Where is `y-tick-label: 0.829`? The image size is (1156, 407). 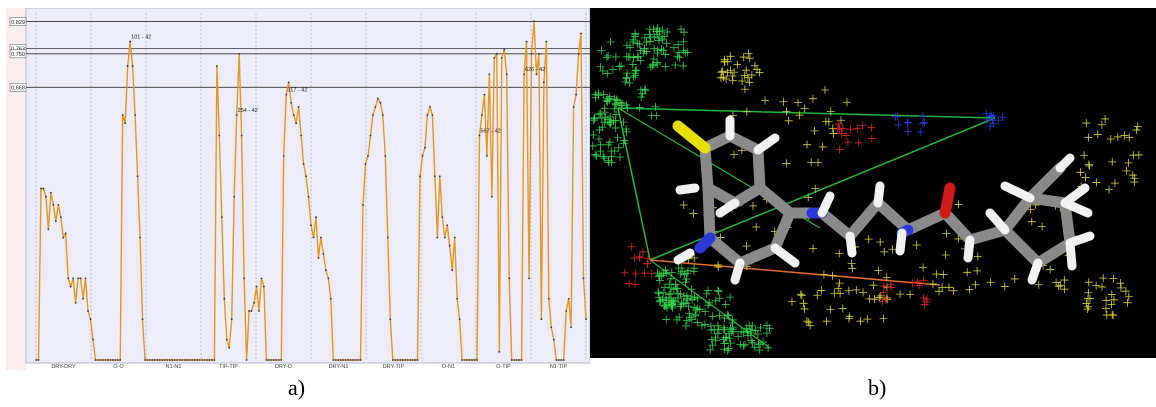 y-tick-label: 0.829 is located at coordinates (18, 23).